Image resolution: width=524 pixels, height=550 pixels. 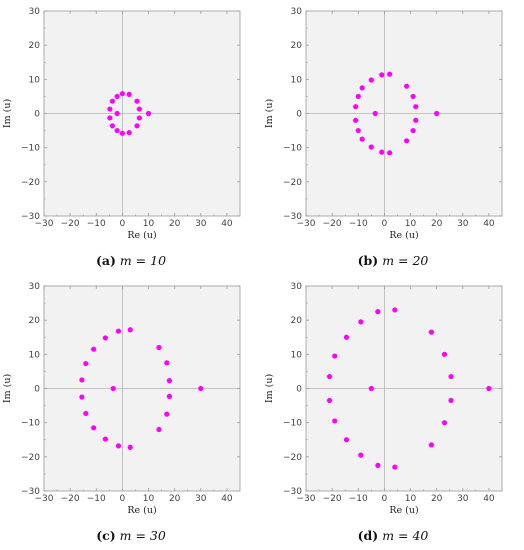 I want to click on x-tick-label: −10, so click(x=358, y=499).